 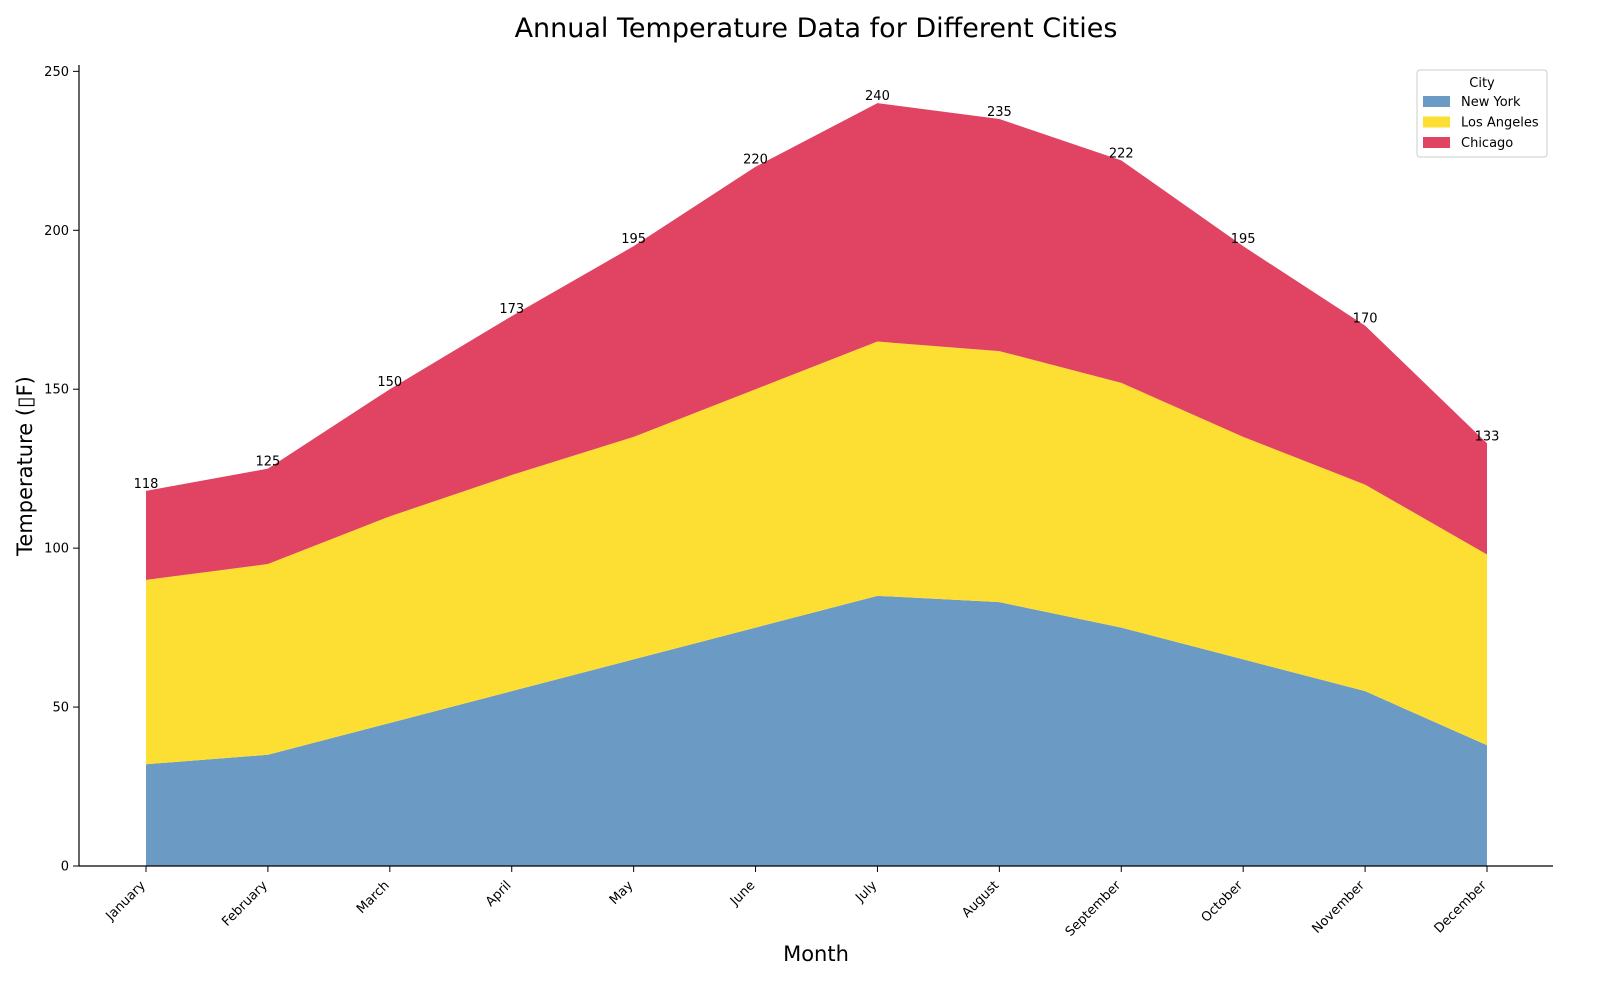 What do you see at coordinates (267, 462) in the screenshot?
I see `data-label-total: 125` at bounding box center [267, 462].